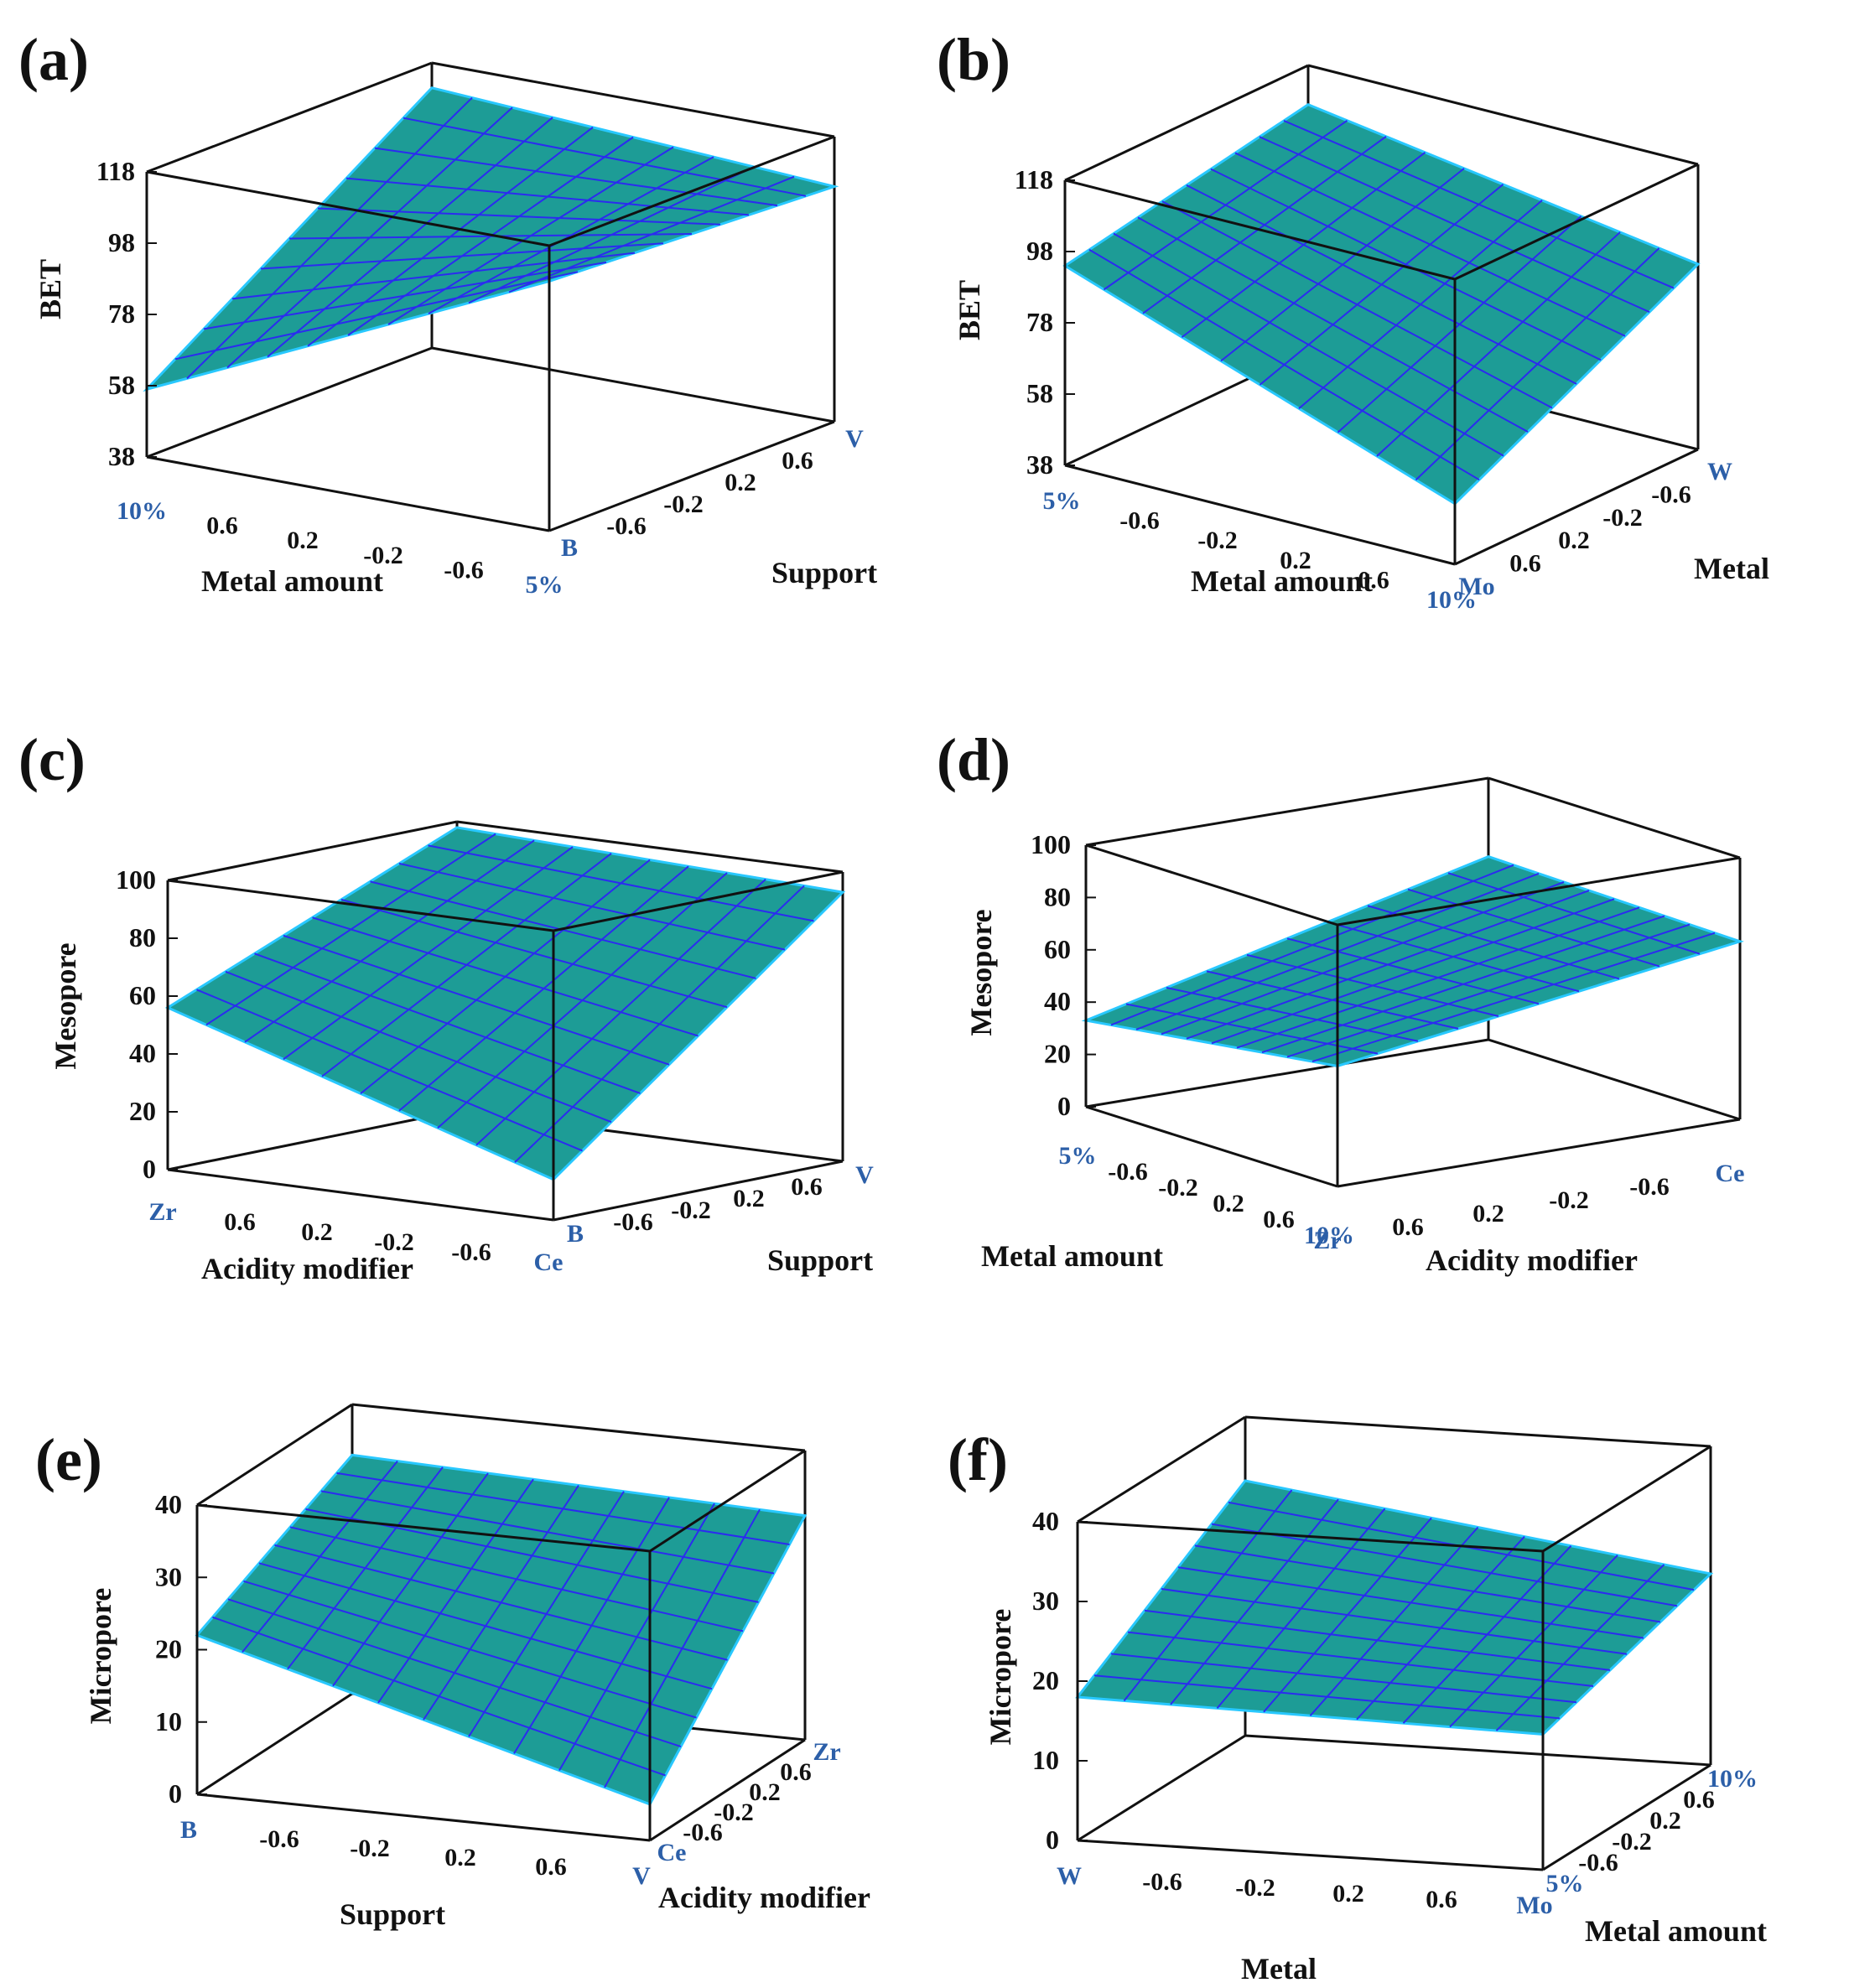  I want to click on z-tick-label: 10, so click(168, 1721).